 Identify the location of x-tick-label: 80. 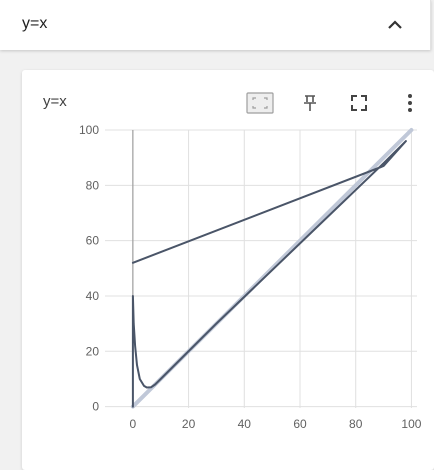
(356, 424).